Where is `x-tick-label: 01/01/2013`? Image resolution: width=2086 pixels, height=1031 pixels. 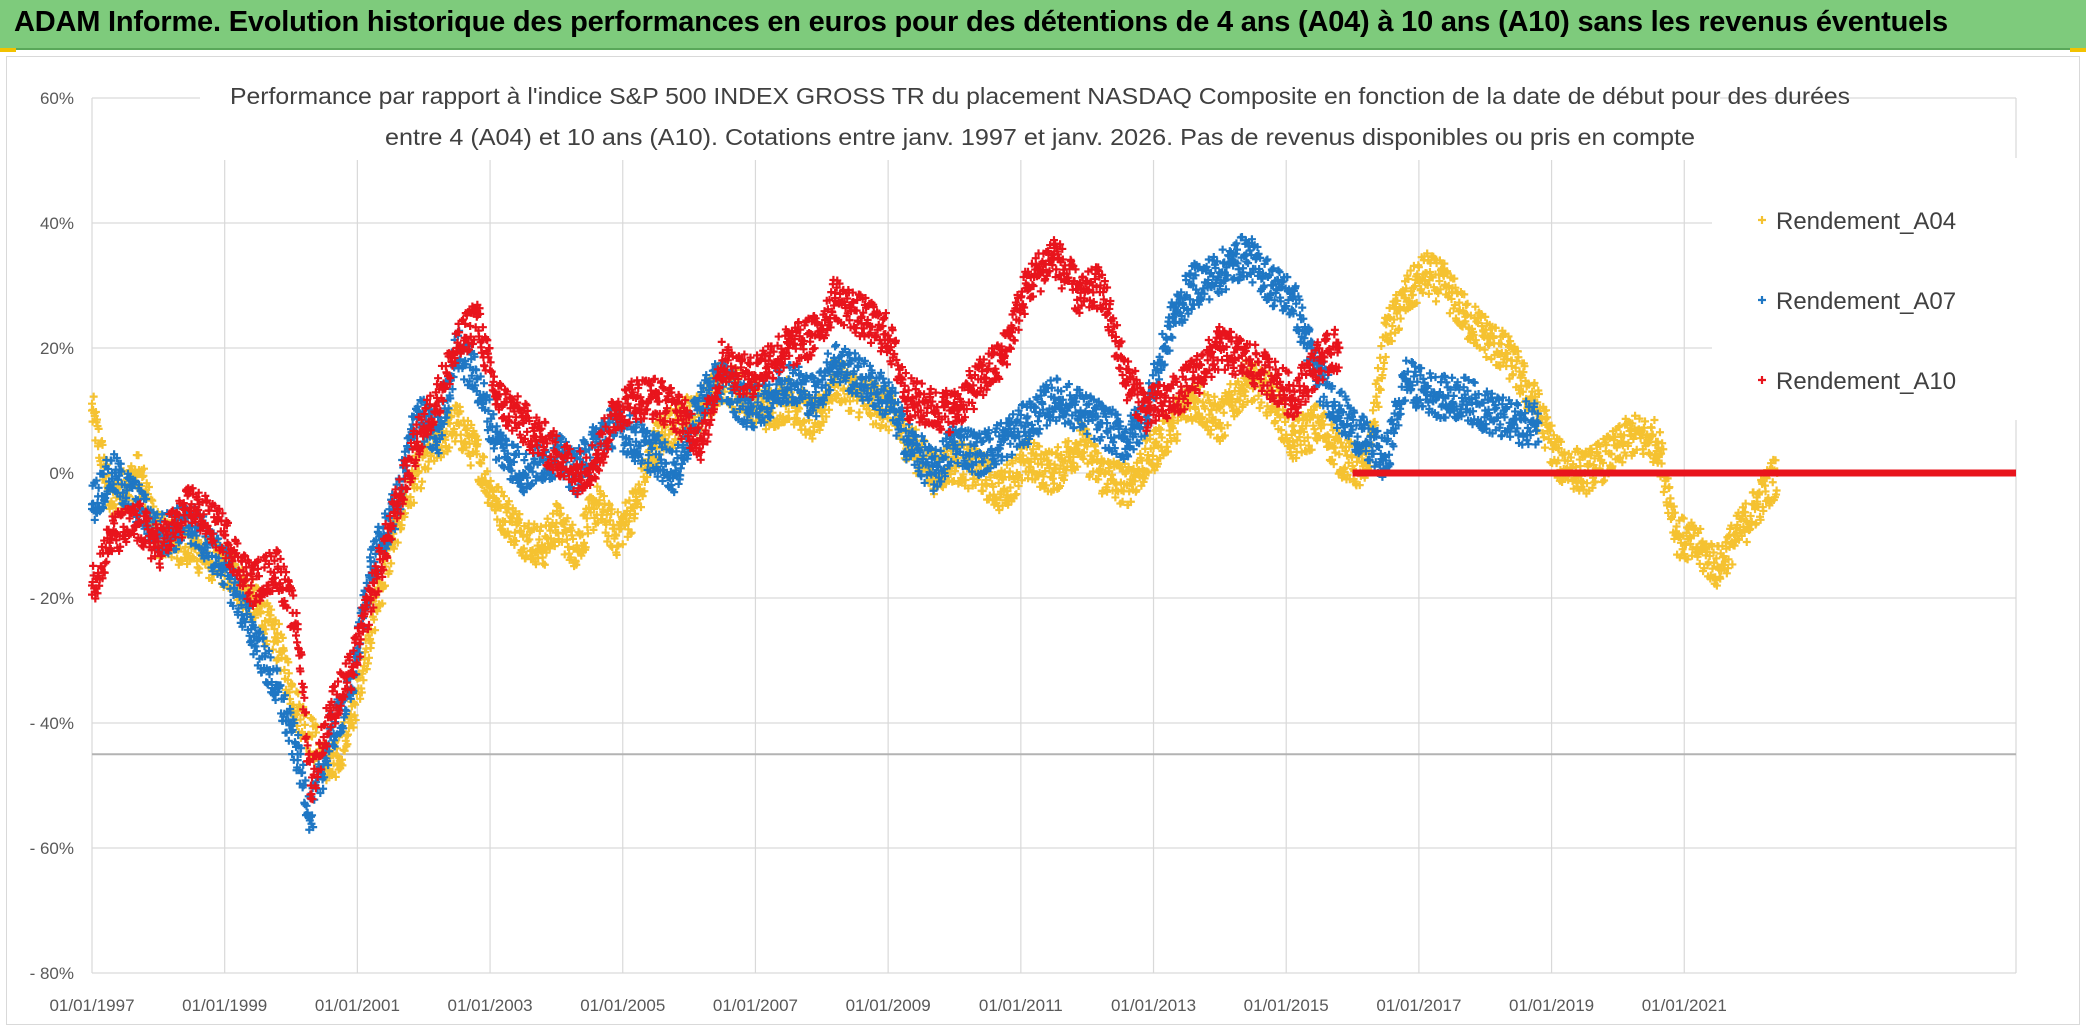
x-tick-label: 01/01/2013 is located at coordinates (1153, 1005).